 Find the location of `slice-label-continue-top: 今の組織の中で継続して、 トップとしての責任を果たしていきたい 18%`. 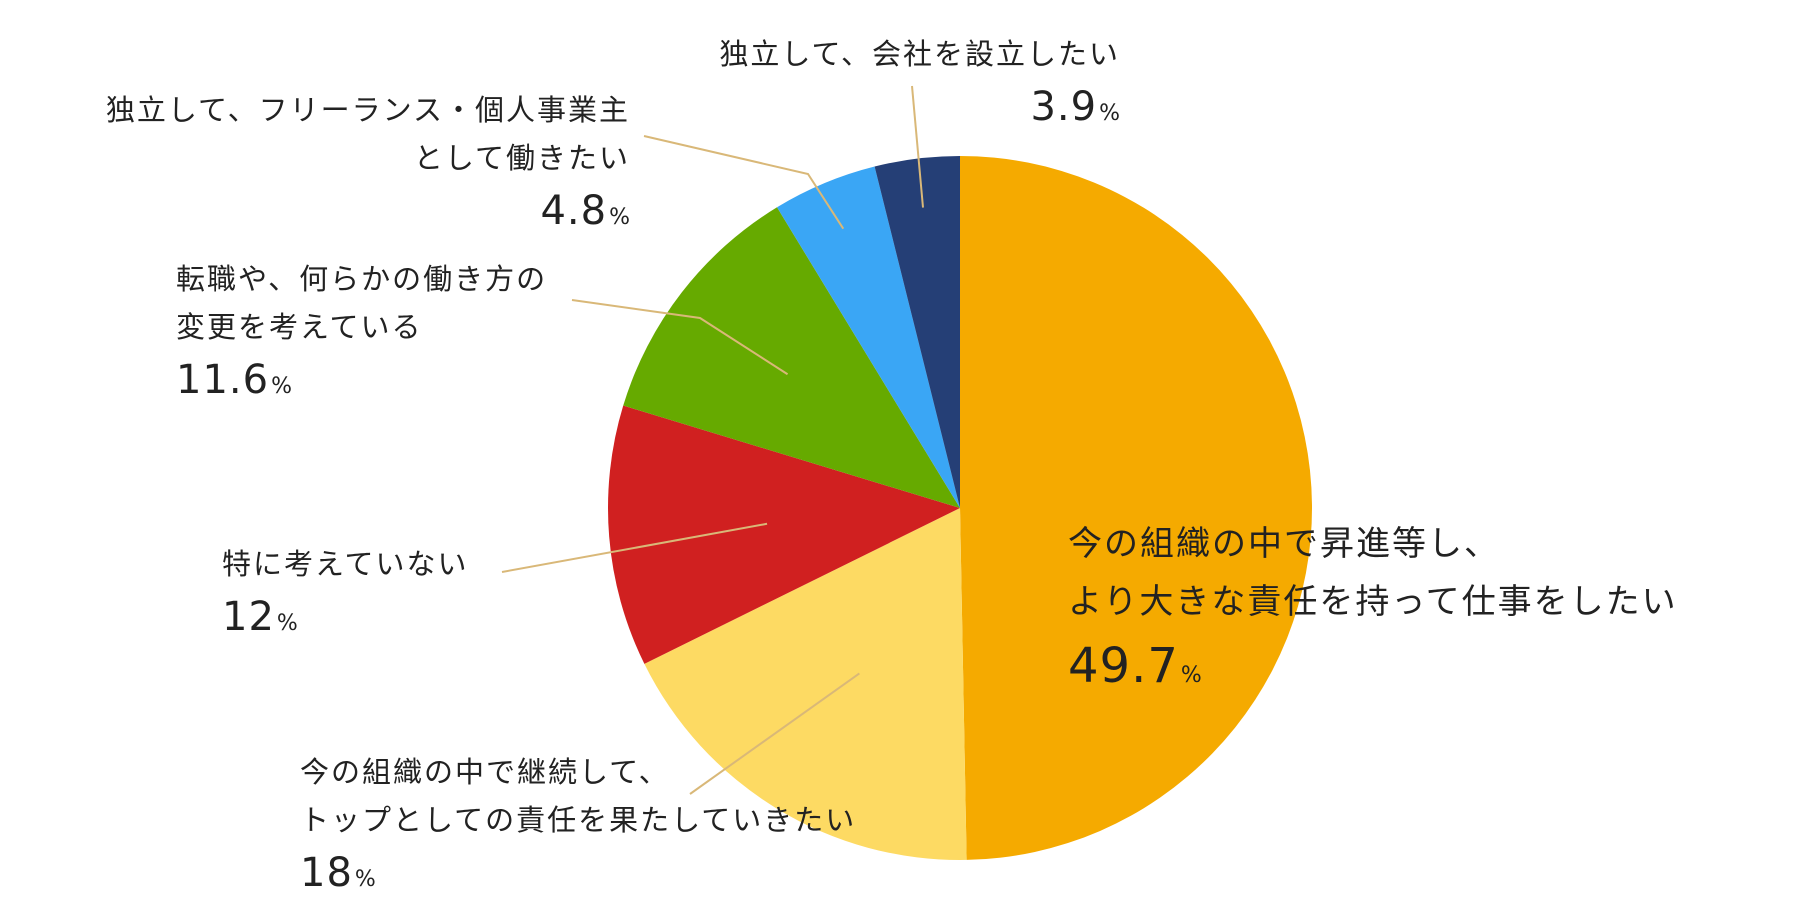

slice-label-continue-top: 今の組織の中で継続して、 トップとしての責任を果たしていきたい 18% is located at coordinates (578, 828).